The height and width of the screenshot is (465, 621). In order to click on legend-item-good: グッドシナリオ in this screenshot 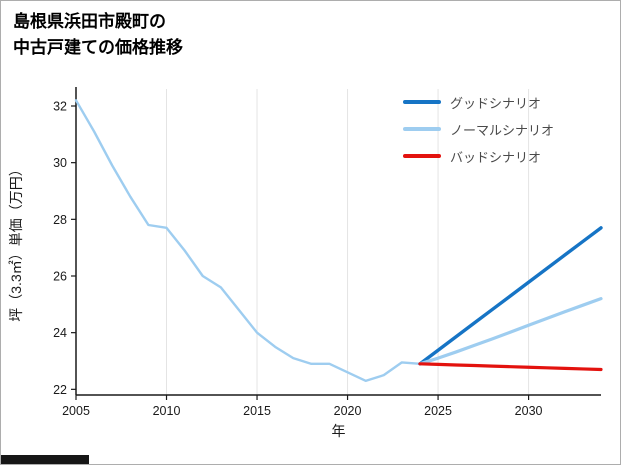, I will do `click(478, 102)`.